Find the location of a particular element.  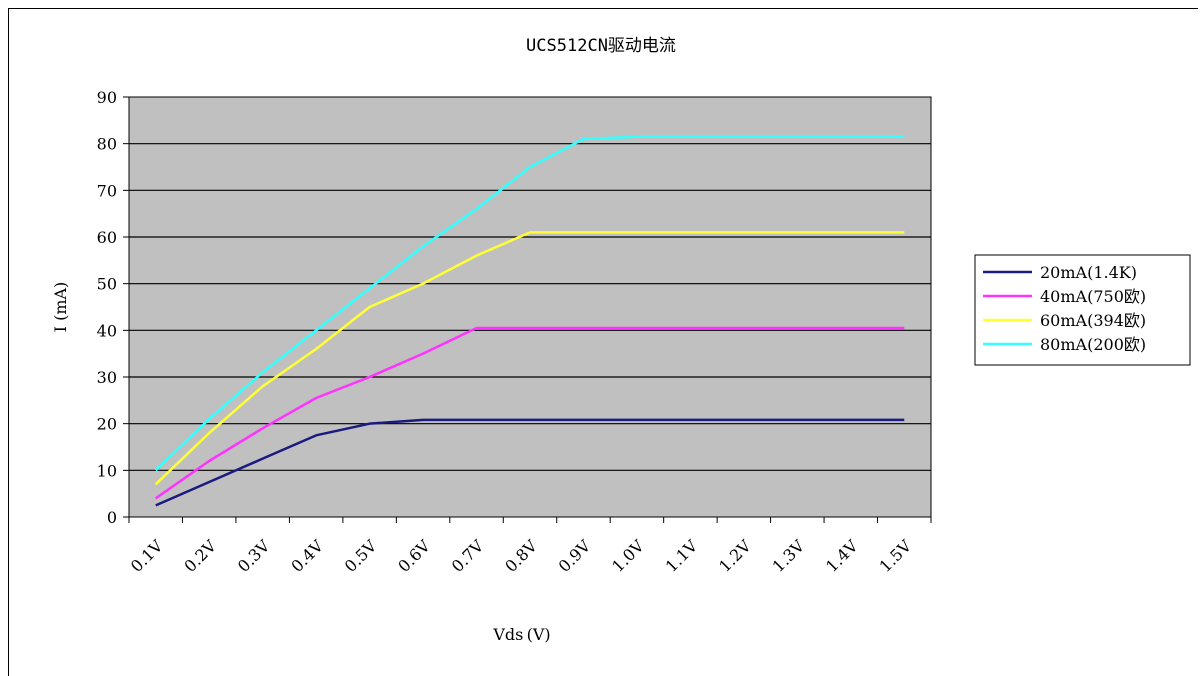

y-tick-label: 40 is located at coordinates (107, 330).